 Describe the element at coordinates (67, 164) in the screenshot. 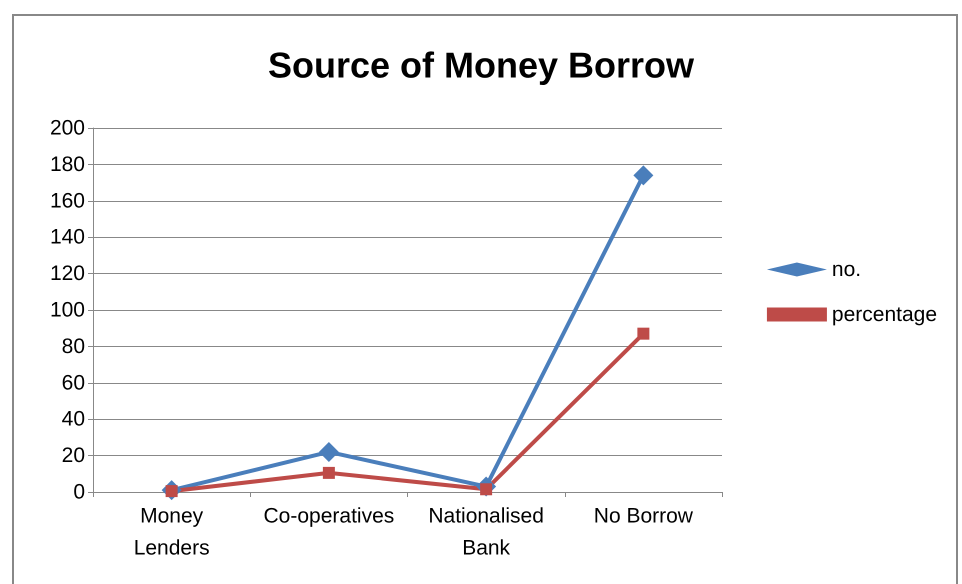

I see `y-tick-label: 180` at that location.